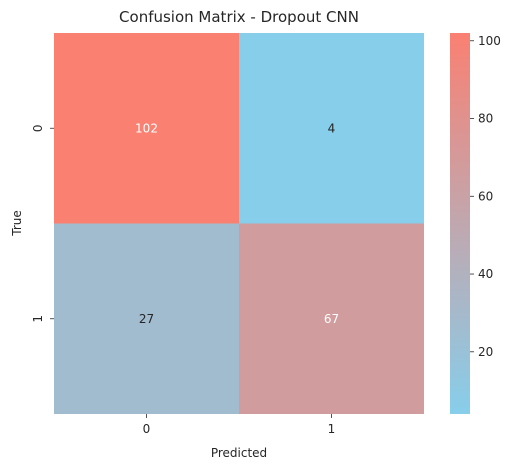 This screenshot has width=513, height=470. Describe the element at coordinates (38, 128) in the screenshot. I see `y-tick-label: 0` at that location.